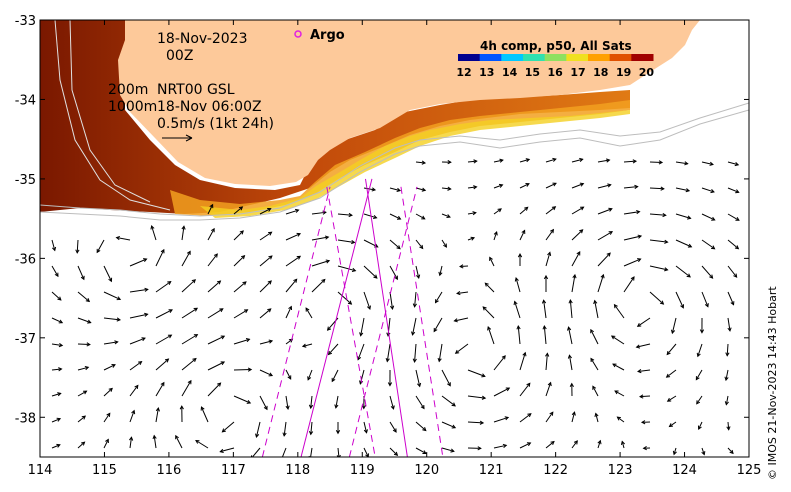 The height and width of the screenshot is (492, 791). Describe the element at coordinates (383, 321) in the screenshot. I see `satellite-track-dashed` at that location.